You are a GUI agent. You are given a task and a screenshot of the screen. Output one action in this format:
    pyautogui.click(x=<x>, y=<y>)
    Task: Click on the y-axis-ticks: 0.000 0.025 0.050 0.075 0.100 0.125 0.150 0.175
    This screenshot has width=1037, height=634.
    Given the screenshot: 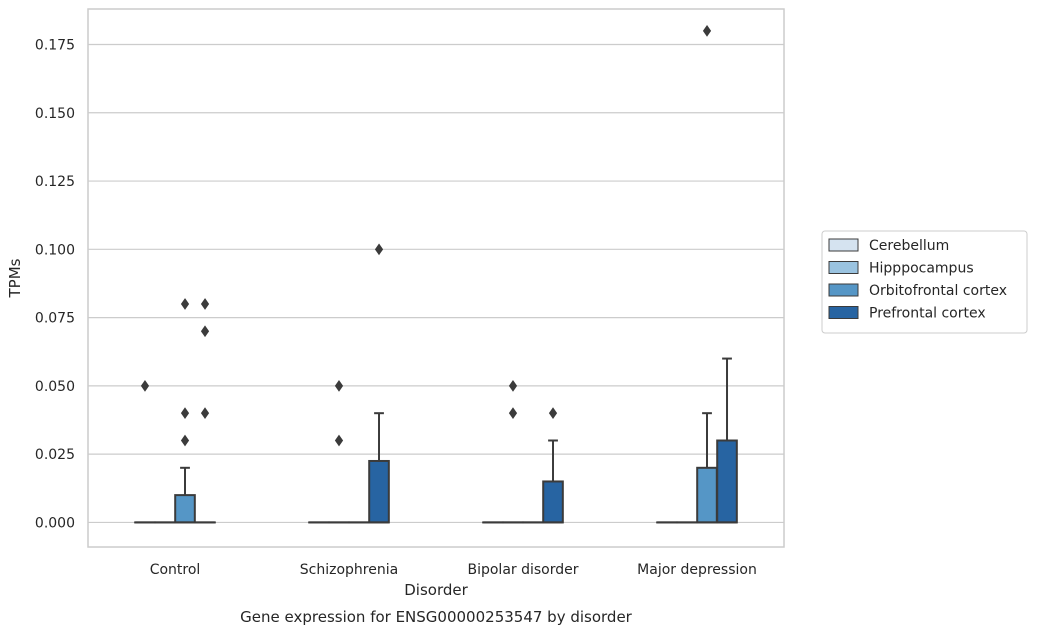 What is the action you would take?
    pyautogui.click(x=55, y=285)
    